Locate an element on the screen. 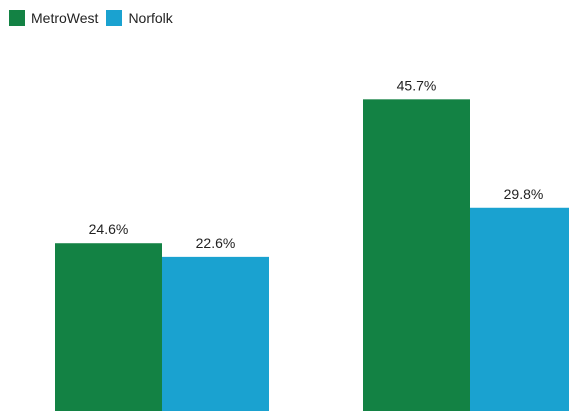  chart-legend: MetroWest Norfolk is located at coordinates (91, 18).